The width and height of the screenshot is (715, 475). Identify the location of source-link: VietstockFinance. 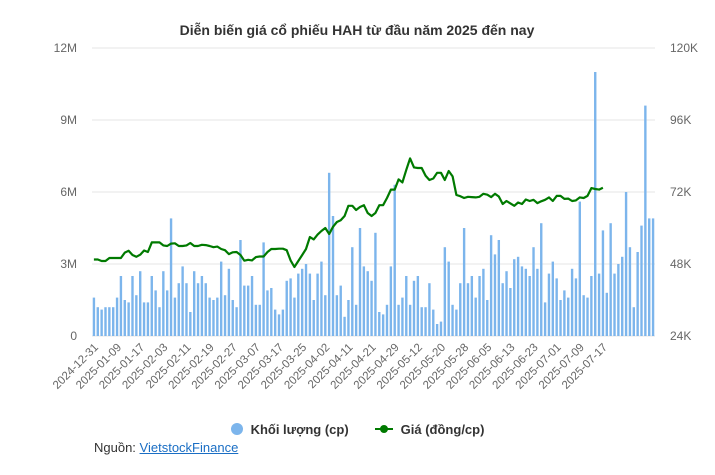
(189, 447).